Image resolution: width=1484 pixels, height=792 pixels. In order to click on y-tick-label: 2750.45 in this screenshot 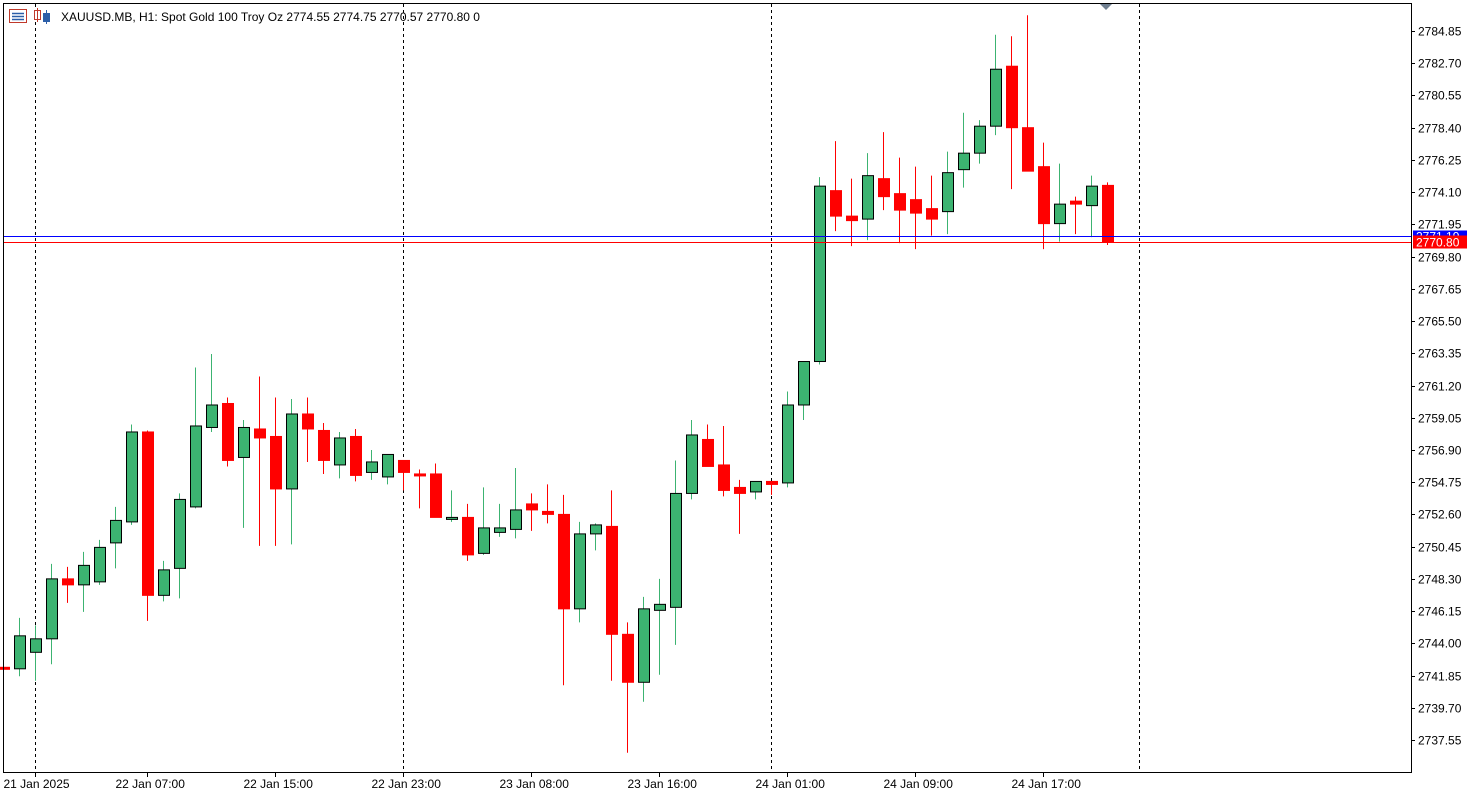, I will do `click(1440, 548)`.